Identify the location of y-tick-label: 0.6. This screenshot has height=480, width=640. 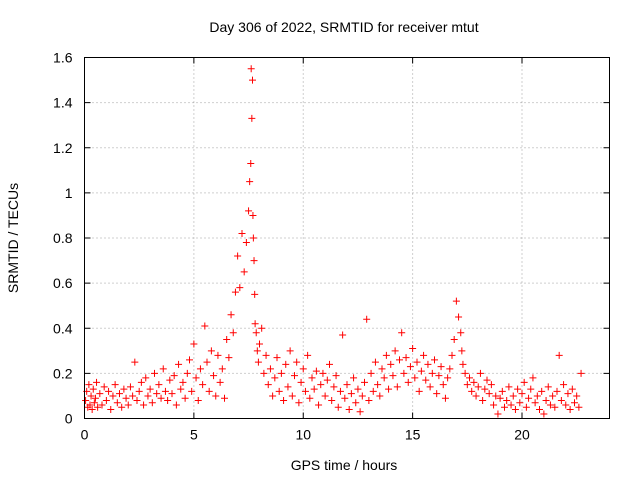
(63, 283).